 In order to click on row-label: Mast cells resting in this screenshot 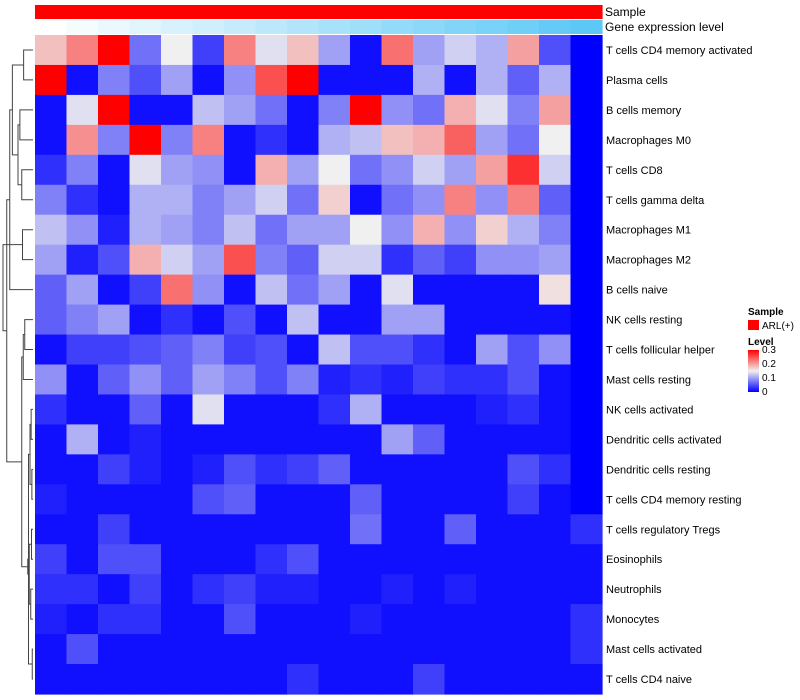, I will do `click(648, 380)`.